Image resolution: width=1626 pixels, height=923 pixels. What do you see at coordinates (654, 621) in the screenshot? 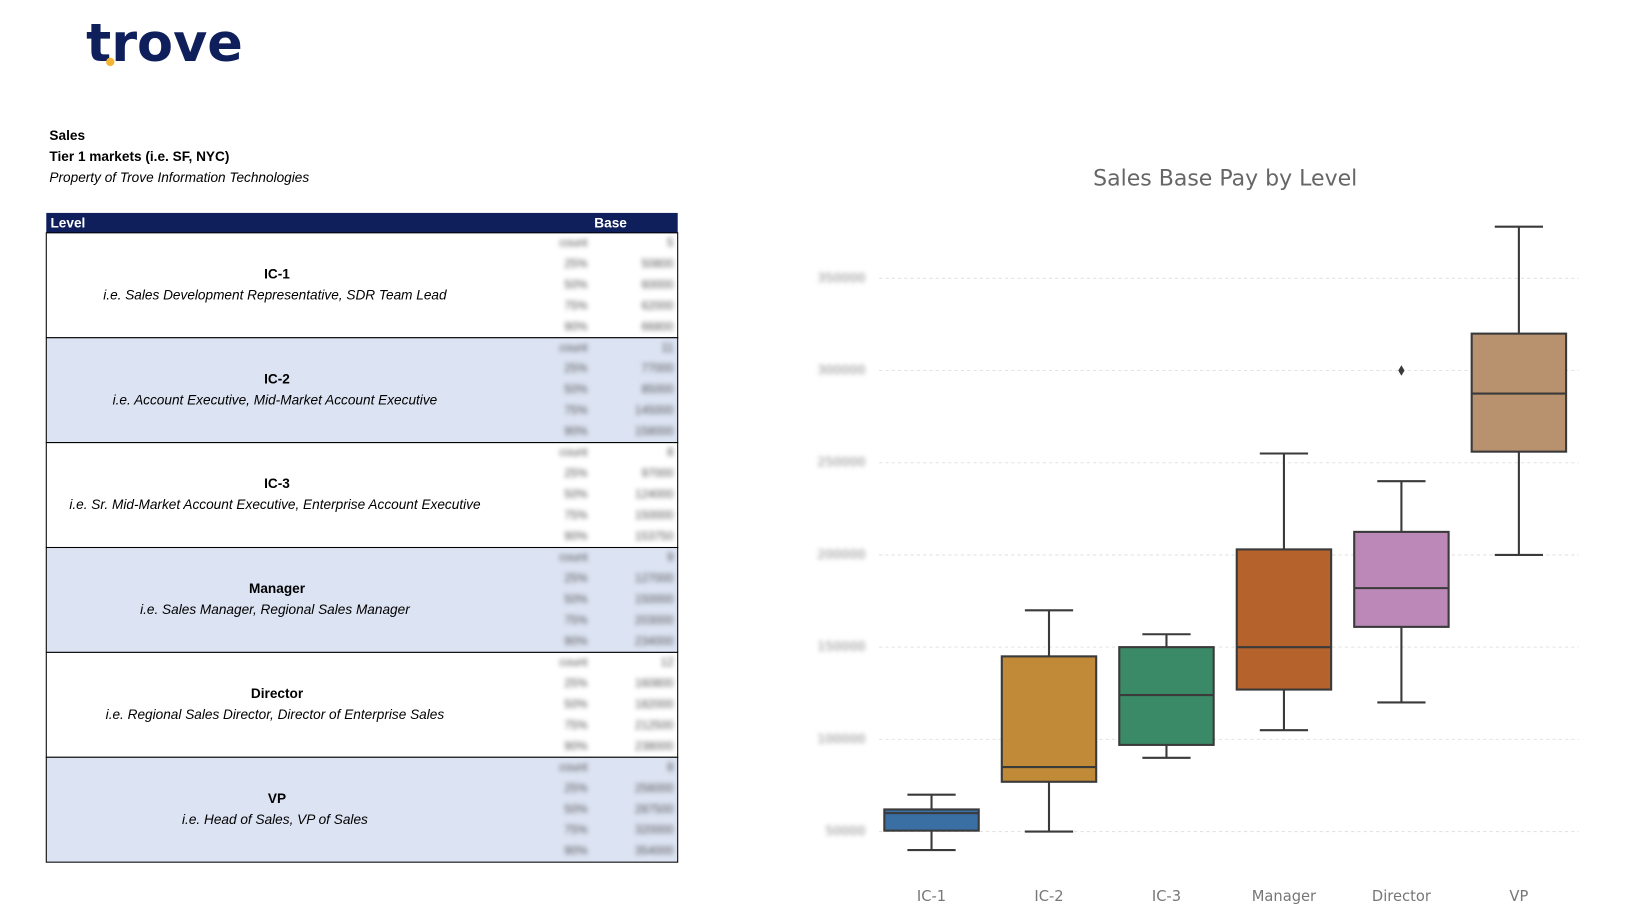
I see `stat-value: 203000` at bounding box center [654, 621].